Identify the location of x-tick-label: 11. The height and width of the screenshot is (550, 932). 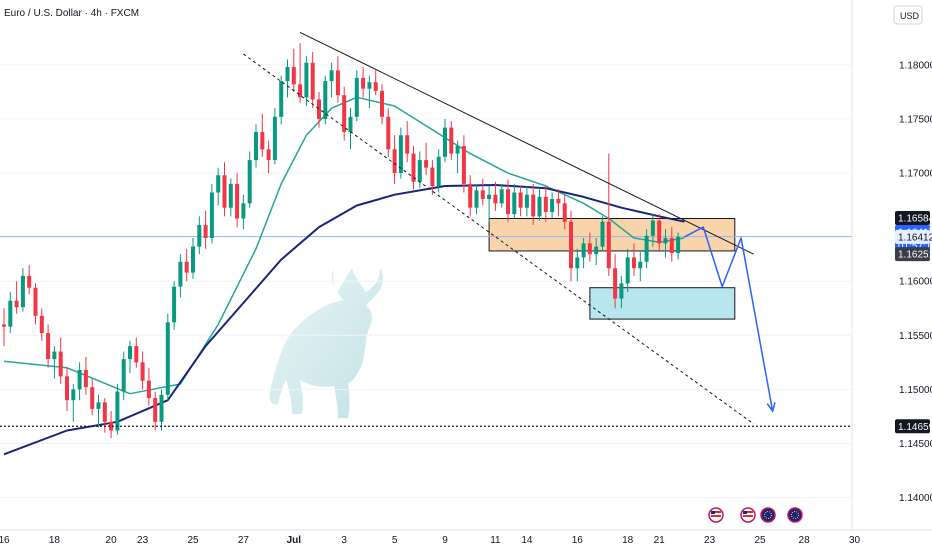
(495, 540).